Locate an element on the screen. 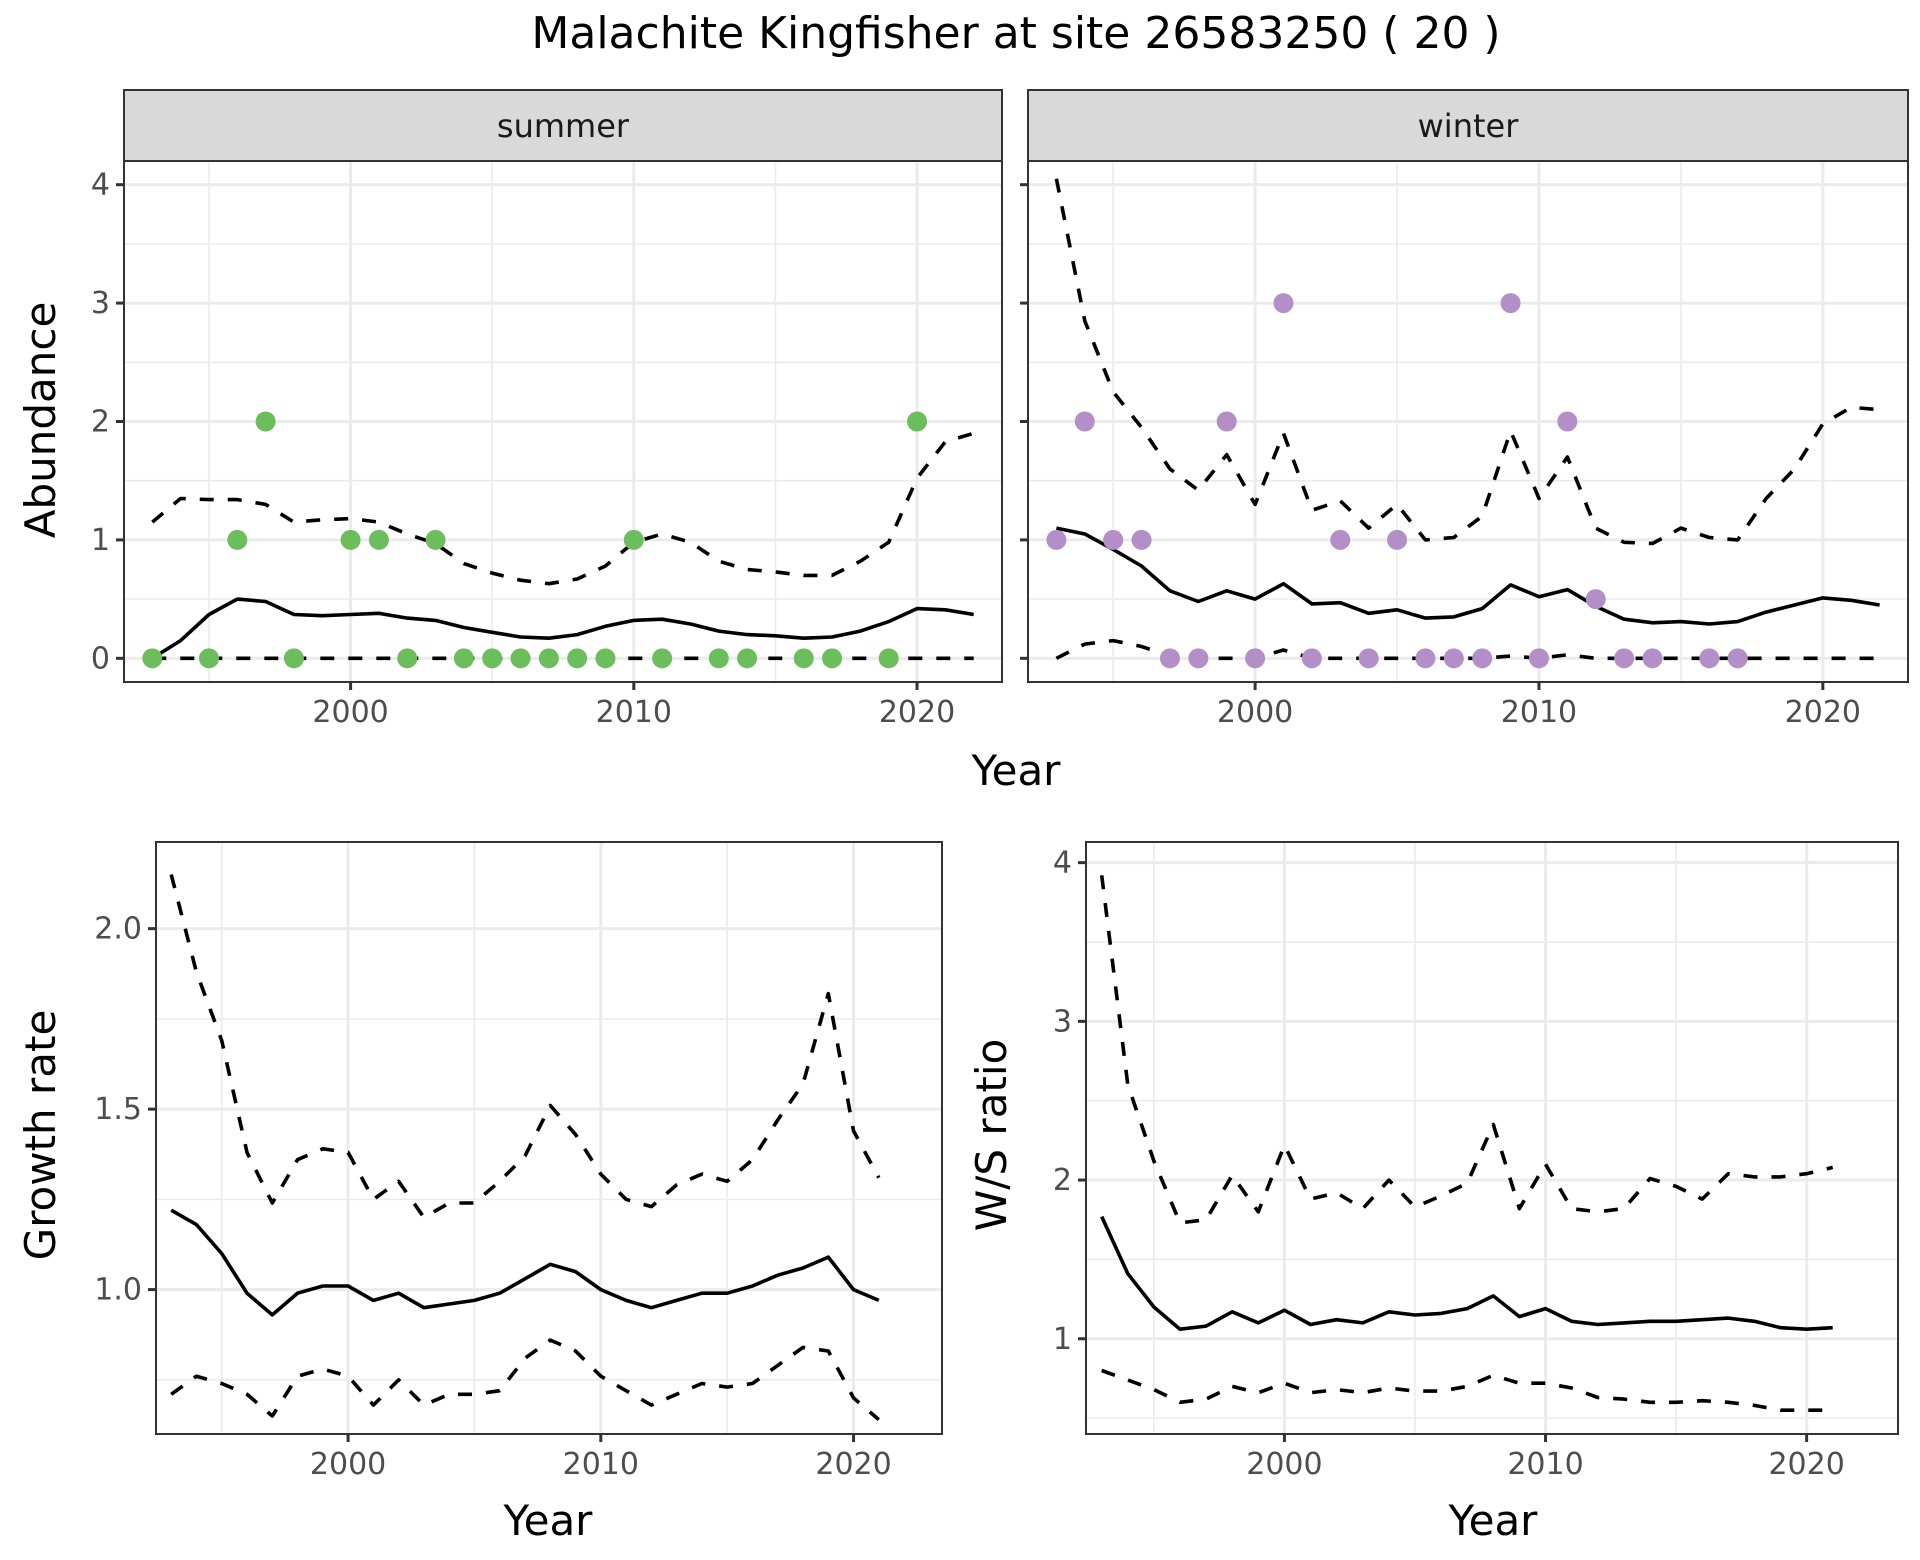 This screenshot has width=1920, height=1560. facet-label-winter: winter is located at coordinates (1469, 126).